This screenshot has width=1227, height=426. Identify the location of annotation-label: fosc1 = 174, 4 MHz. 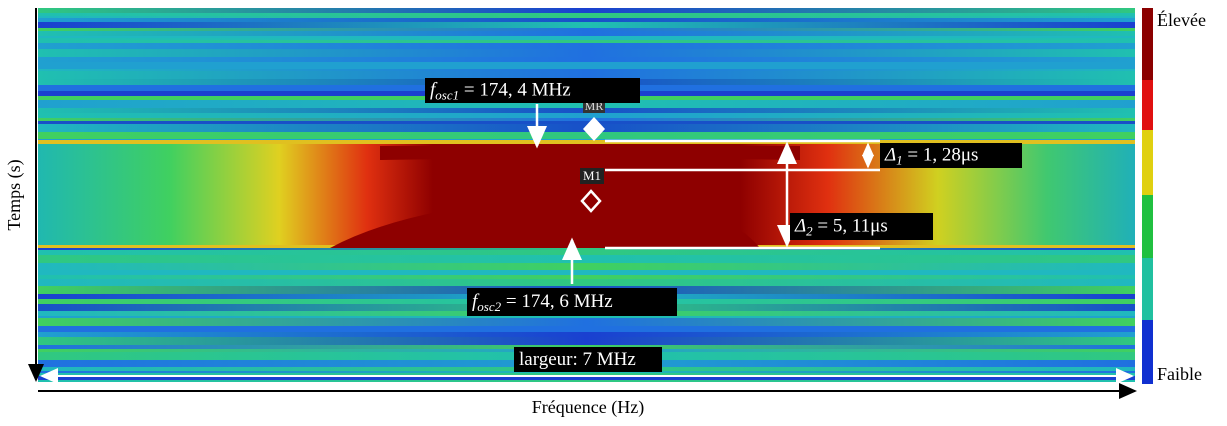
(500, 91).